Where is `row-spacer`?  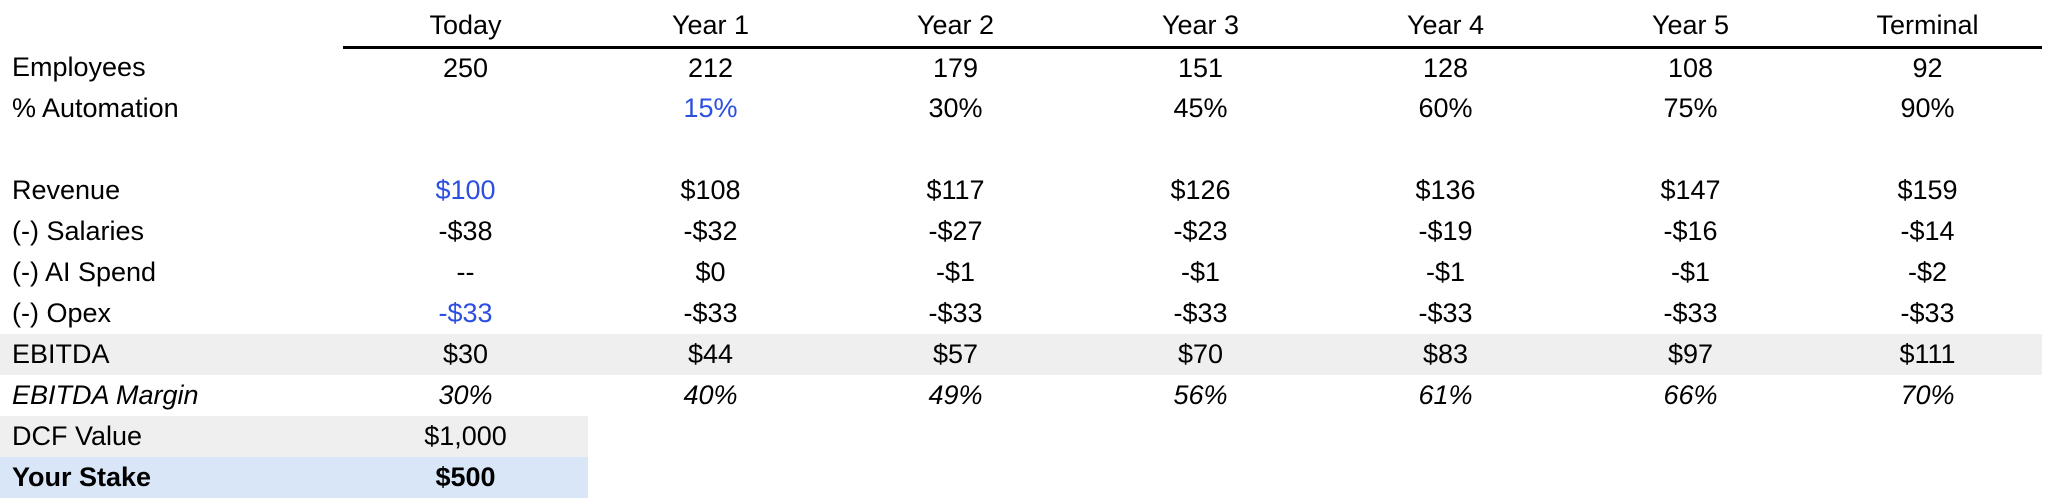
row-spacer is located at coordinates (1021, 149).